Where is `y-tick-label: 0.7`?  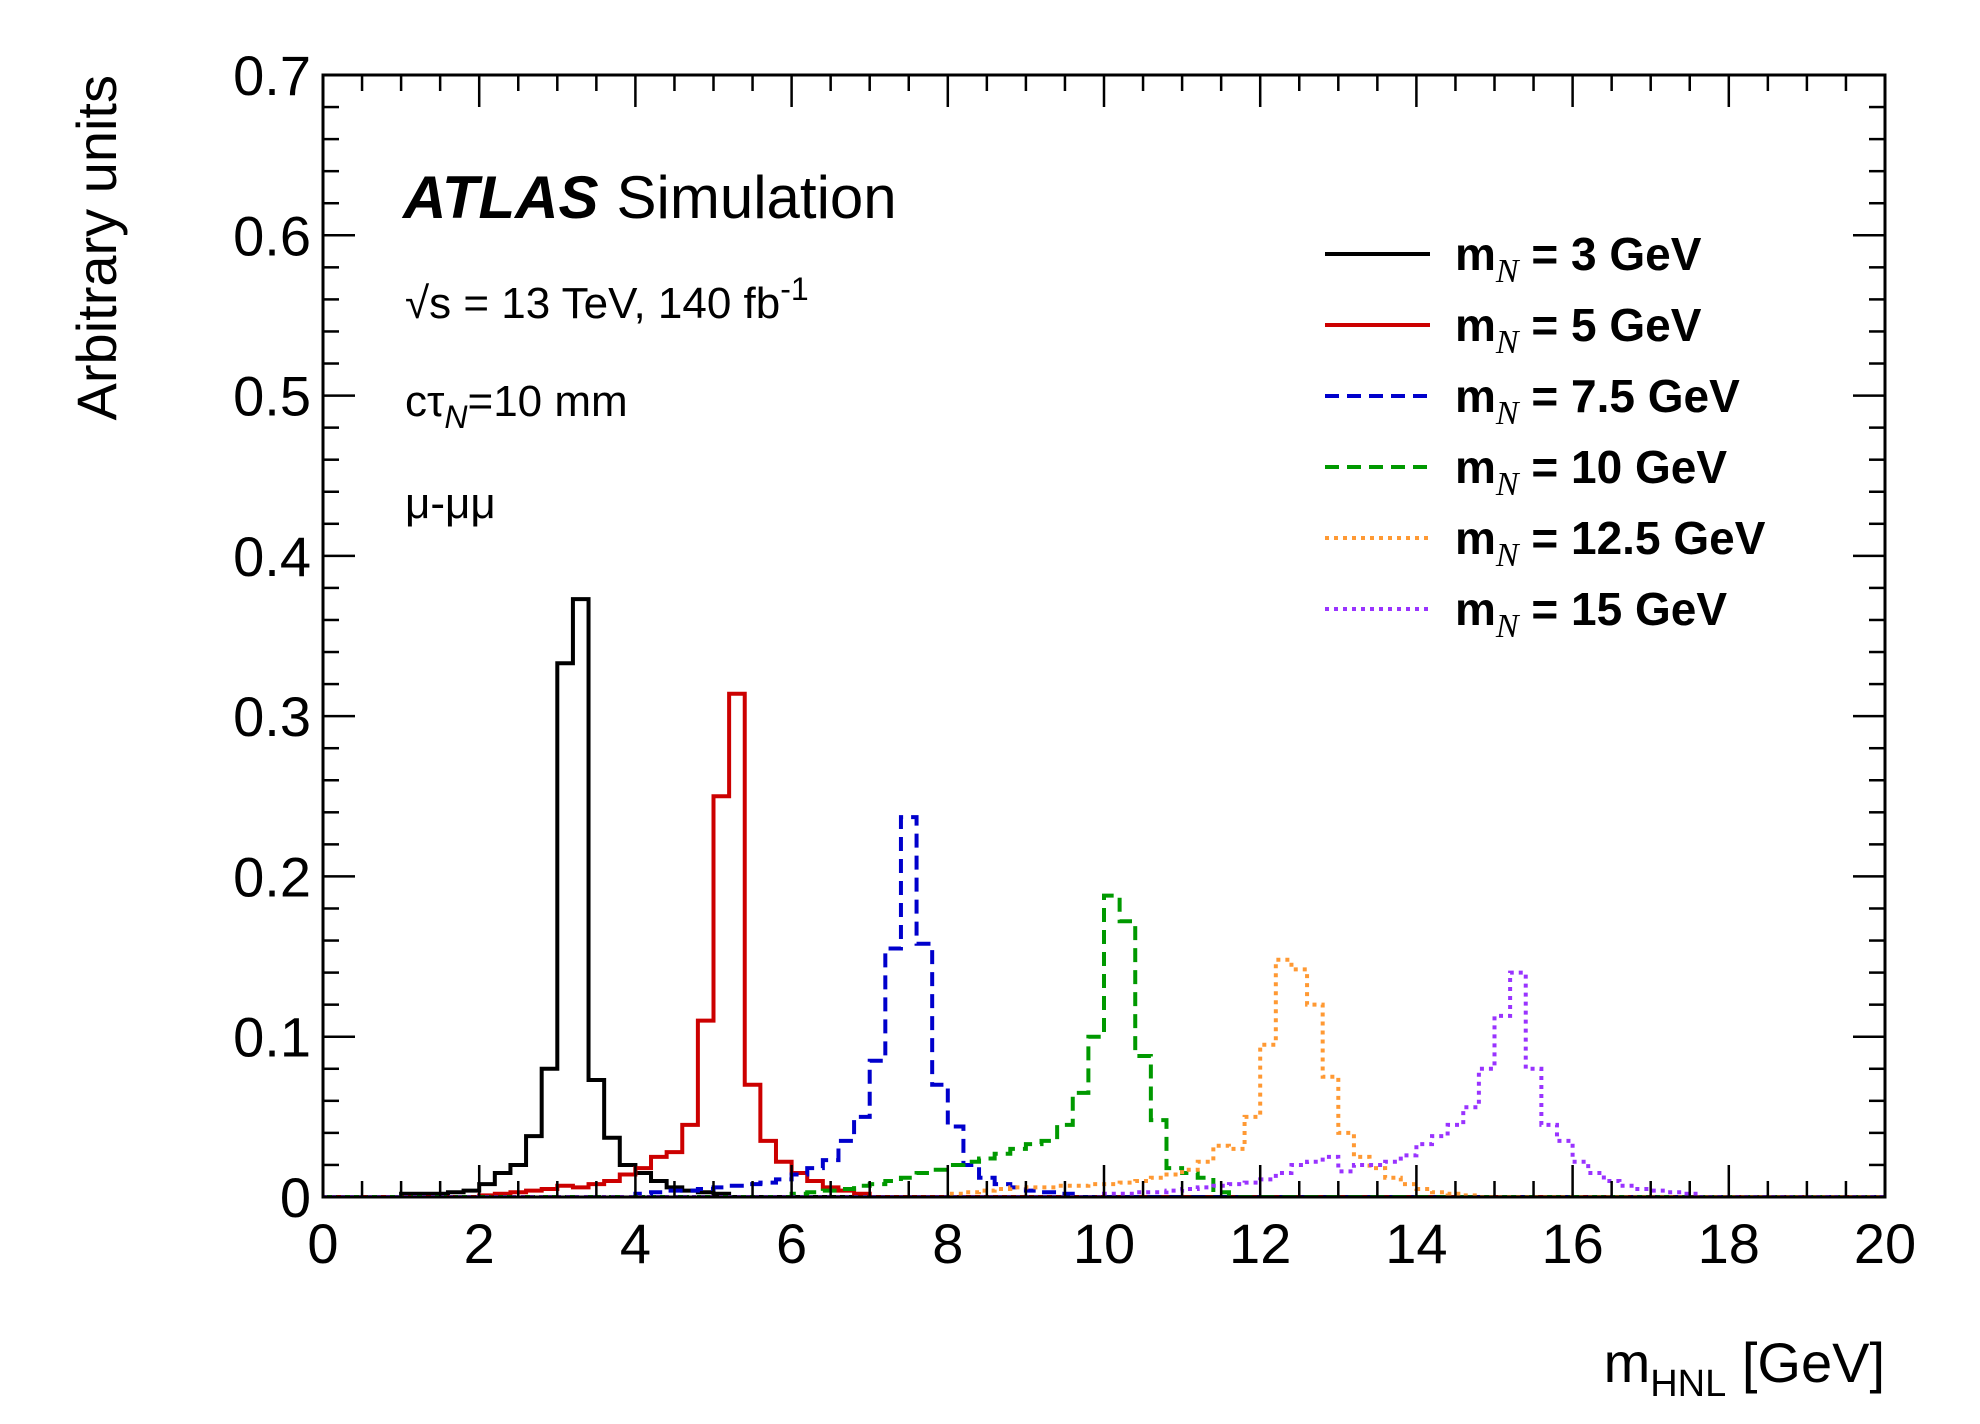
y-tick-label: 0.7 is located at coordinates (272, 75).